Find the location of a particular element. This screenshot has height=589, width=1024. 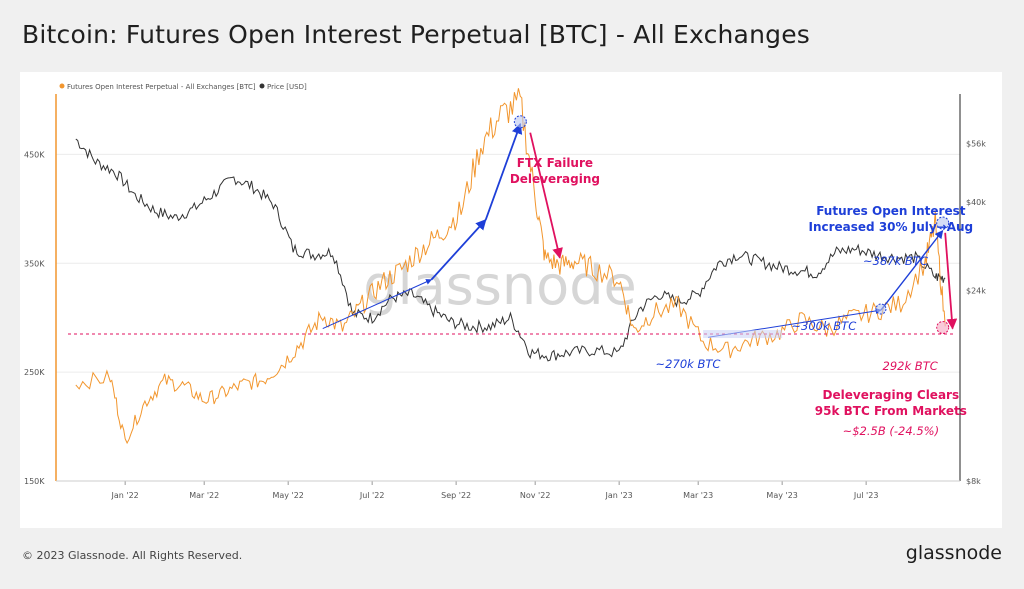

x-tick-label: Jul '23 is located at coordinates (866, 495).